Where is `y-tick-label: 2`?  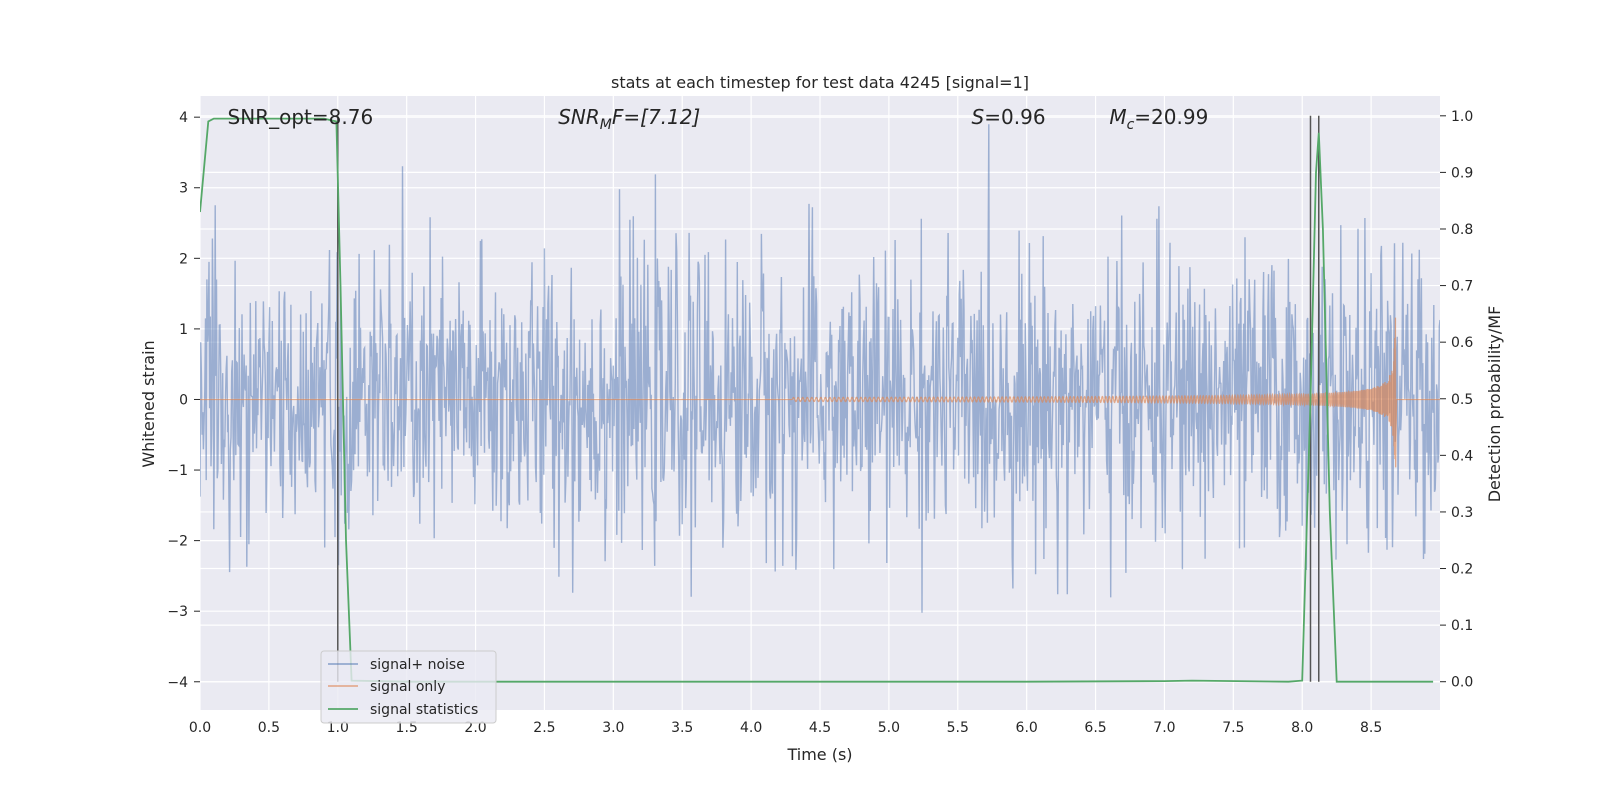
y-tick-label: 2 is located at coordinates (183, 259).